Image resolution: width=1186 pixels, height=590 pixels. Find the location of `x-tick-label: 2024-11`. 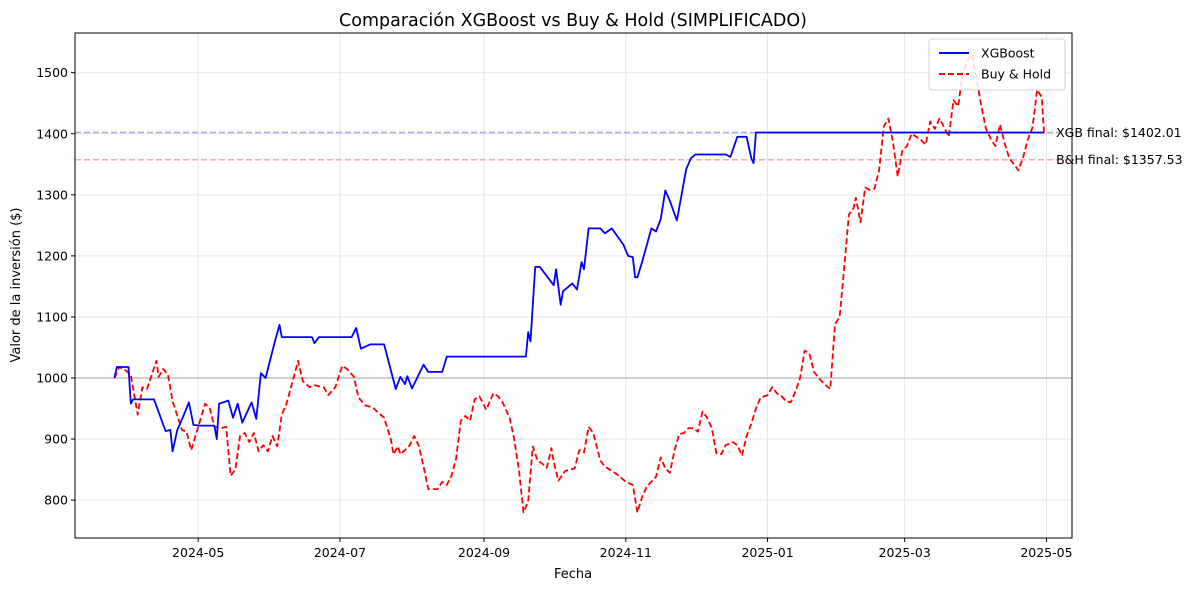

x-tick-label: 2024-11 is located at coordinates (626, 552).